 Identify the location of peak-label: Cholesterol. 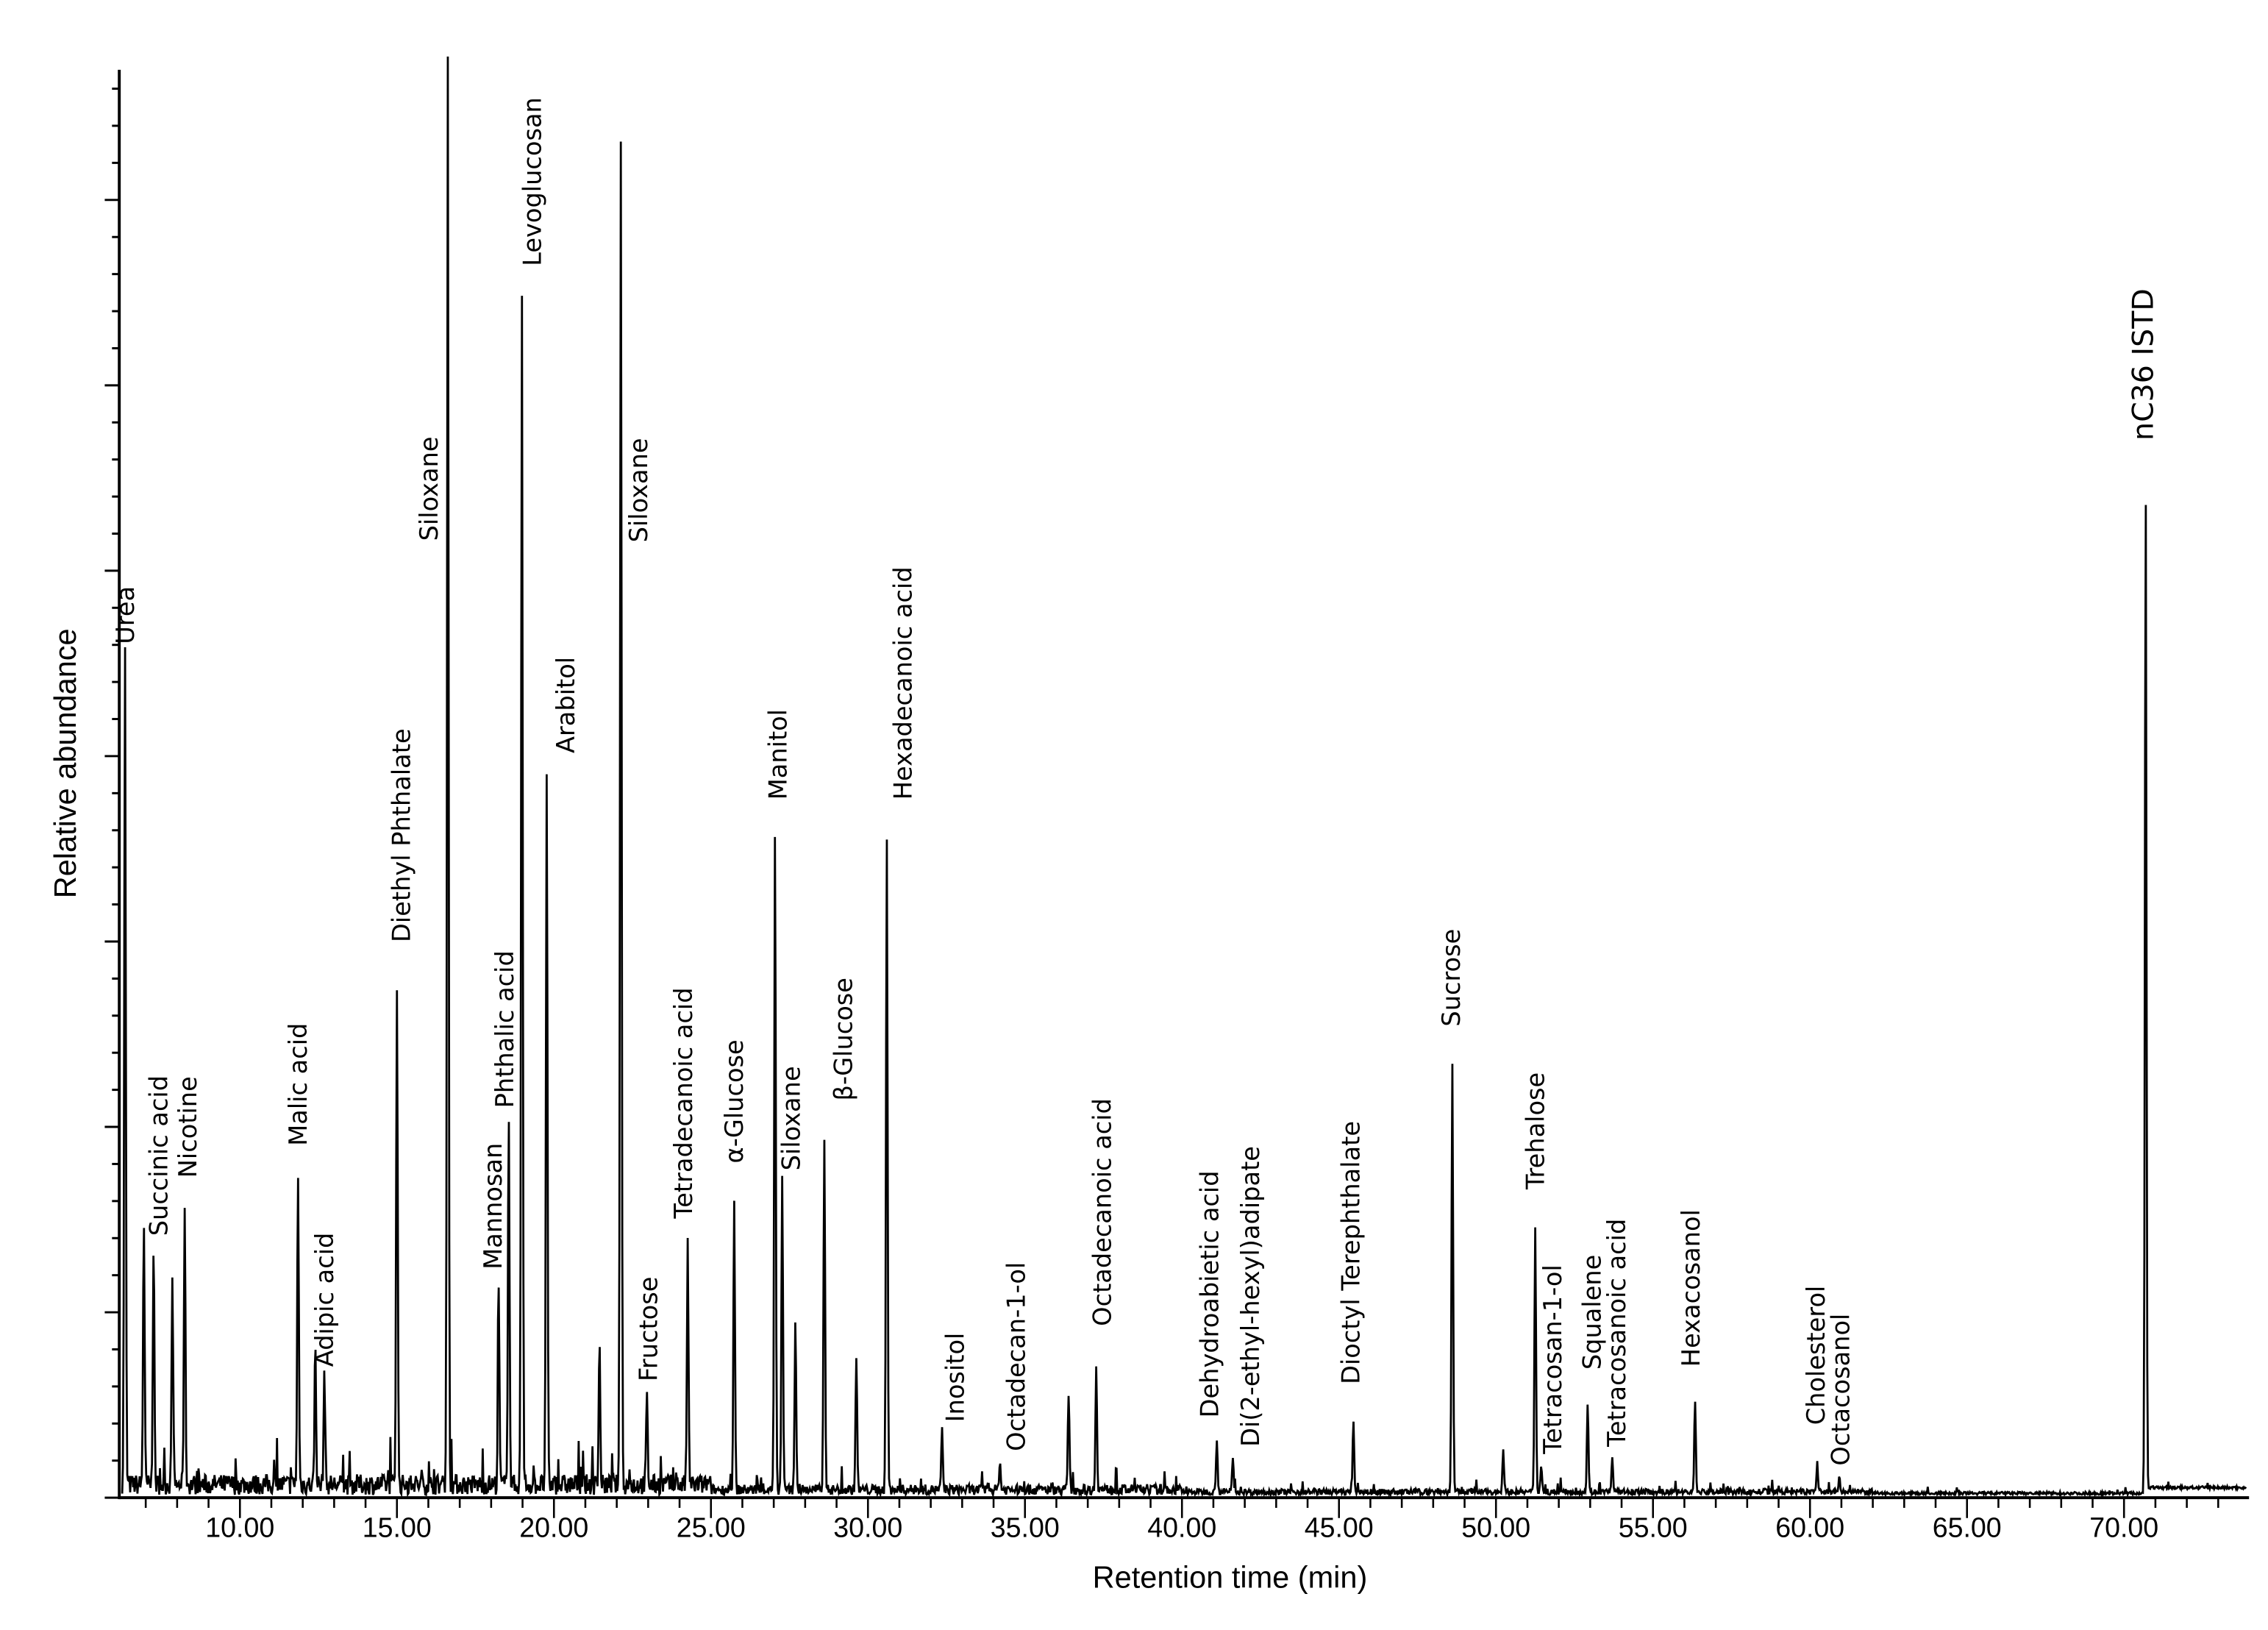
(1816, 1356).